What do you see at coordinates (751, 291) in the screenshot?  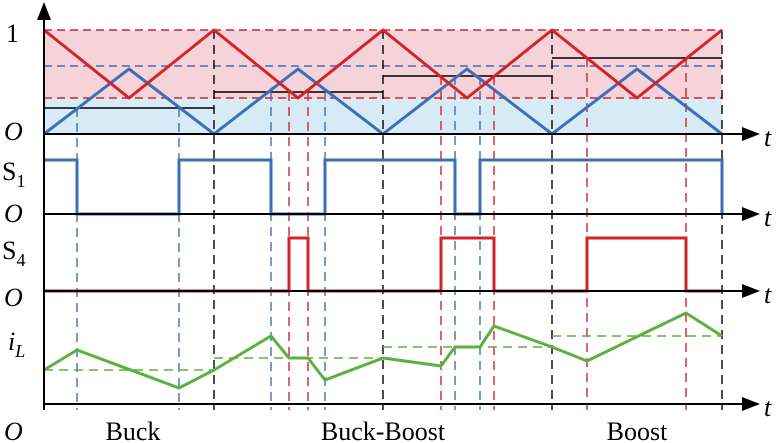 I see `s4-axis-arrowhead` at bounding box center [751, 291].